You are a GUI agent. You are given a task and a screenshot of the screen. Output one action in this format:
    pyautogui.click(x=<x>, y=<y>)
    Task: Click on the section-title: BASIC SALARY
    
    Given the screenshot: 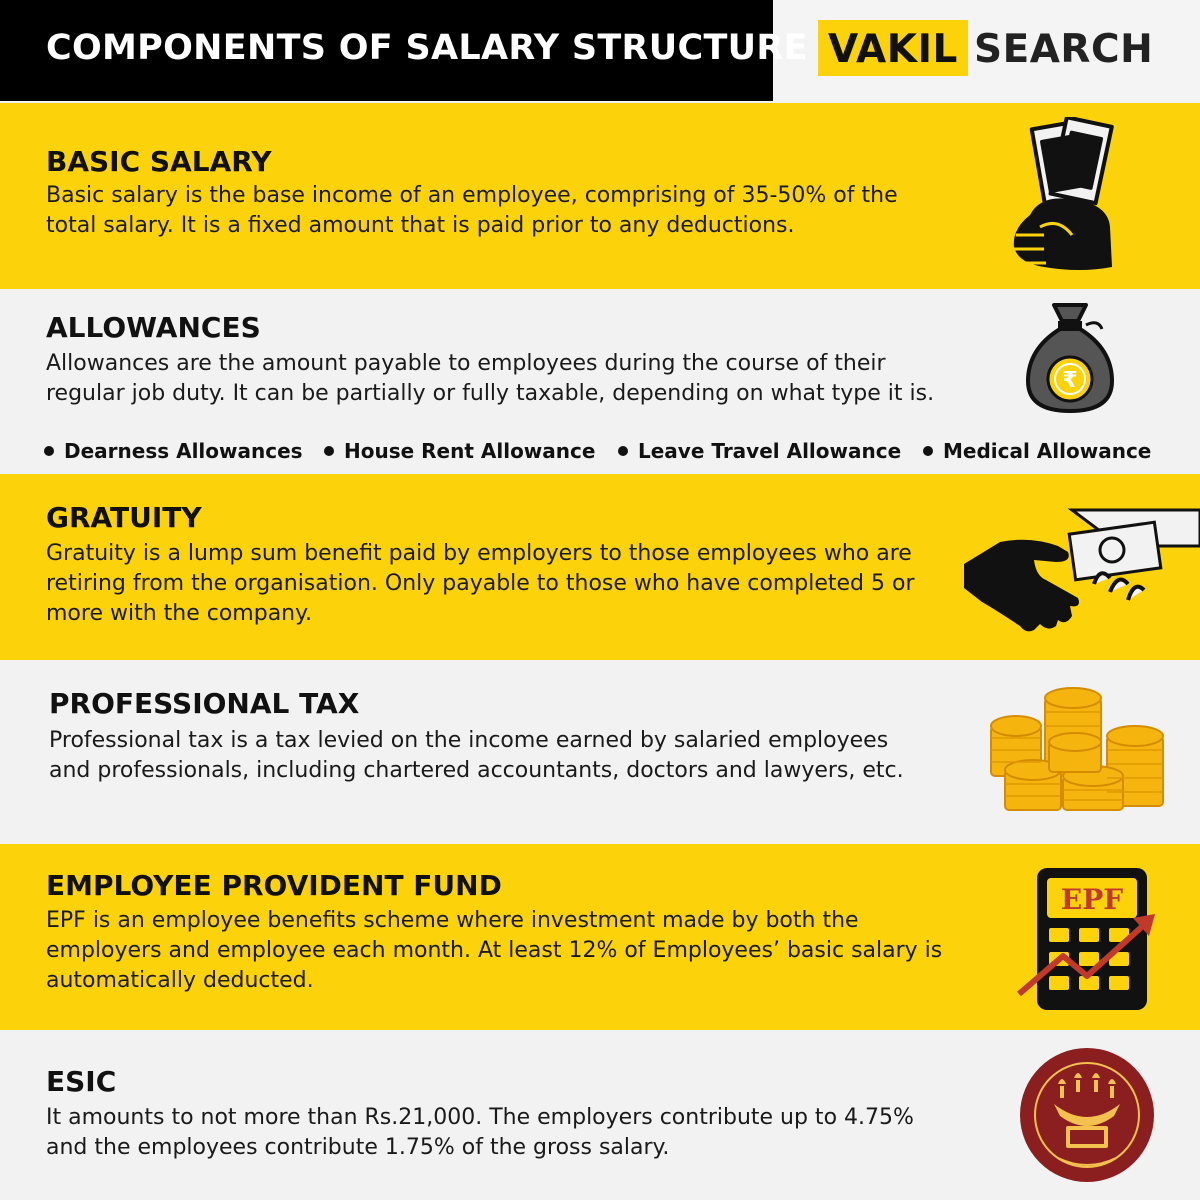 What is the action you would take?
    pyautogui.click(x=159, y=161)
    